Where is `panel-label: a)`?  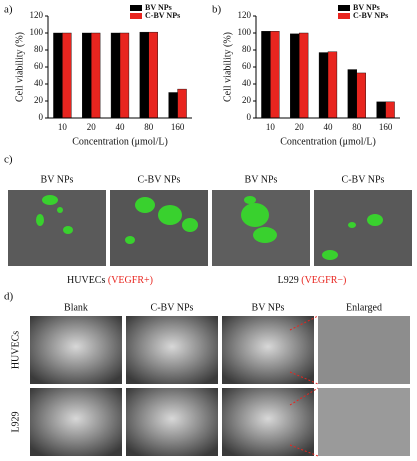 panel-label: a) is located at coordinates (8, 10).